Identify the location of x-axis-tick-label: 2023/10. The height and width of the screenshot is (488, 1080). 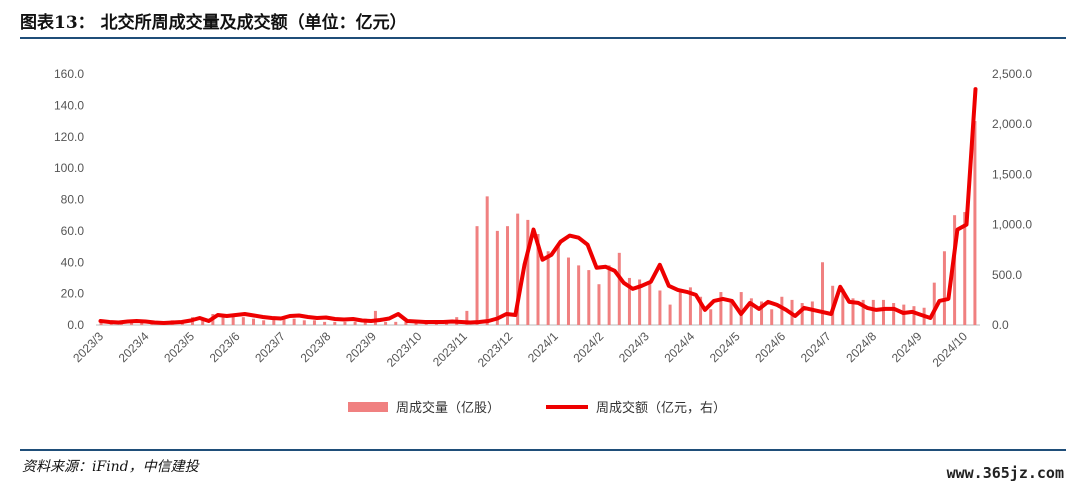
(404, 349).